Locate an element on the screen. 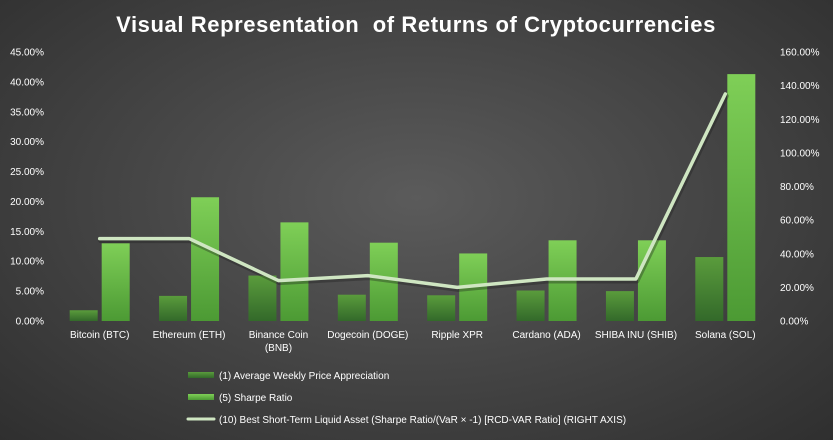 The height and width of the screenshot is (440, 833). category-label: Bitcoin (BTC) is located at coordinates (99, 335).